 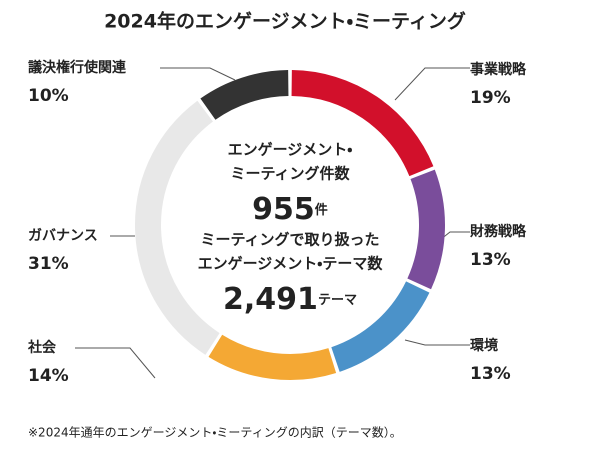 What do you see at coordinates (321, 210) in the screenshot?
I see `center-number-unit: 件` at bounding box center [321, 210].